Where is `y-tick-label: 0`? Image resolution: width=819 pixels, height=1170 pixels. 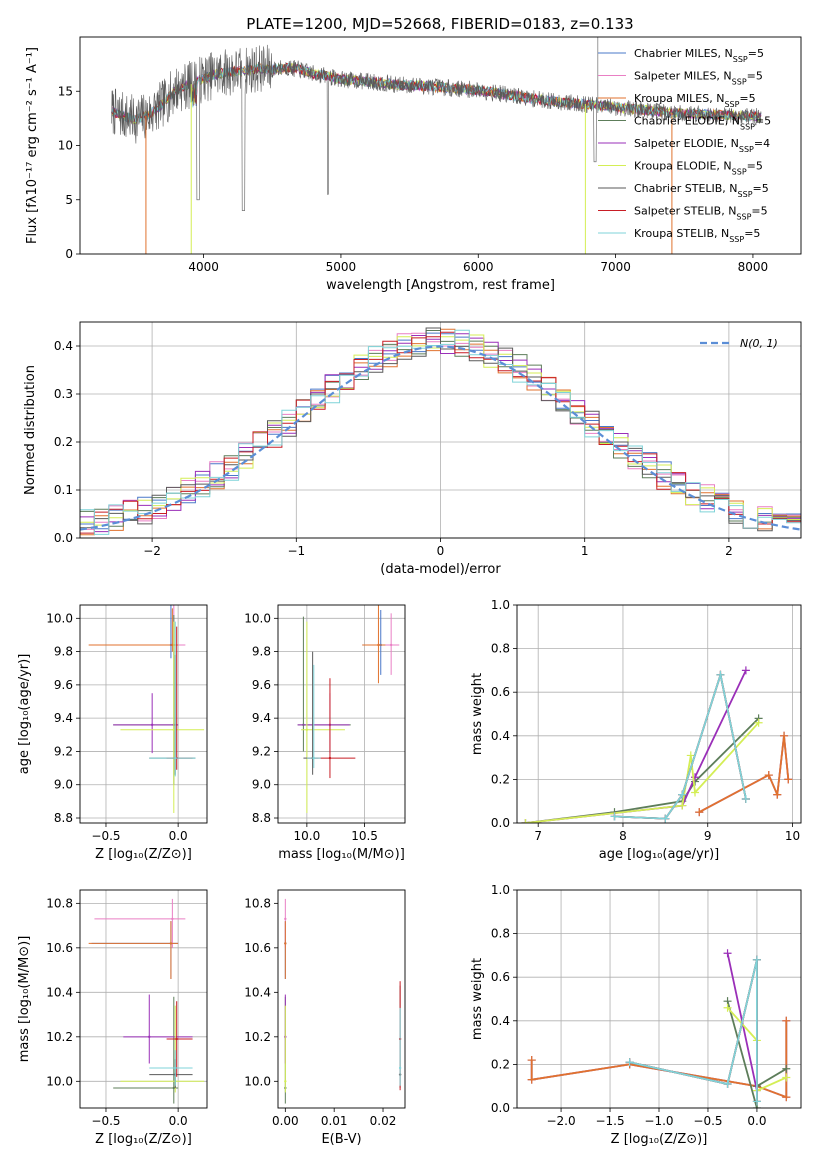
y-tick-label: 0 is located at coordinates (69, 254).